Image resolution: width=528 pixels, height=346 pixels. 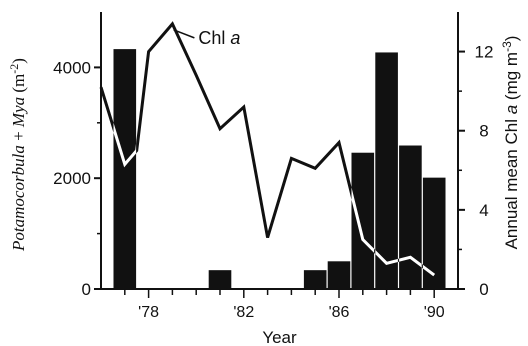 I want to click on left-tick-label: 4000, so click(x=72, y=67).